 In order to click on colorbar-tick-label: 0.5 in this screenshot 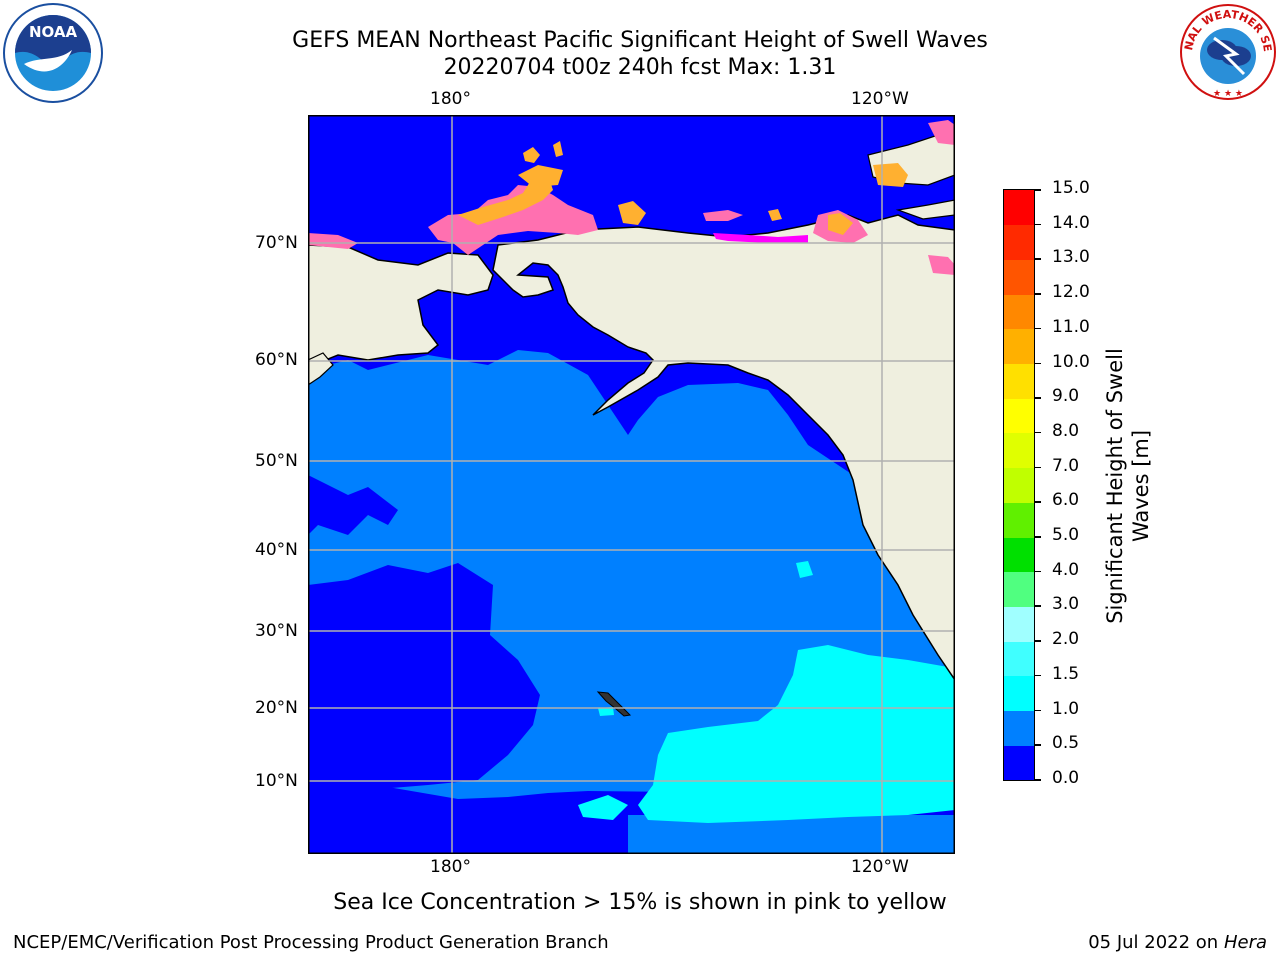, I will do `click(1066, 743)`.